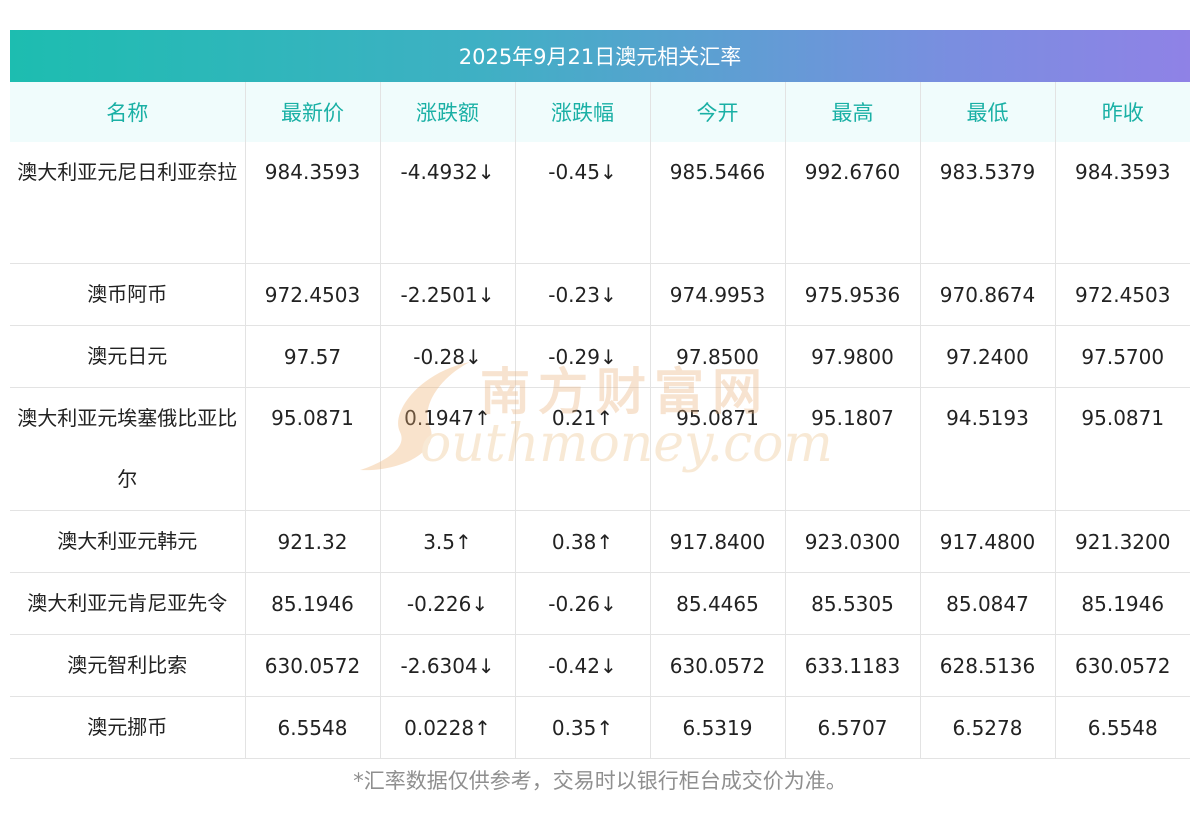  I want to click on latest-price: 85.1946, so click(313, 603).